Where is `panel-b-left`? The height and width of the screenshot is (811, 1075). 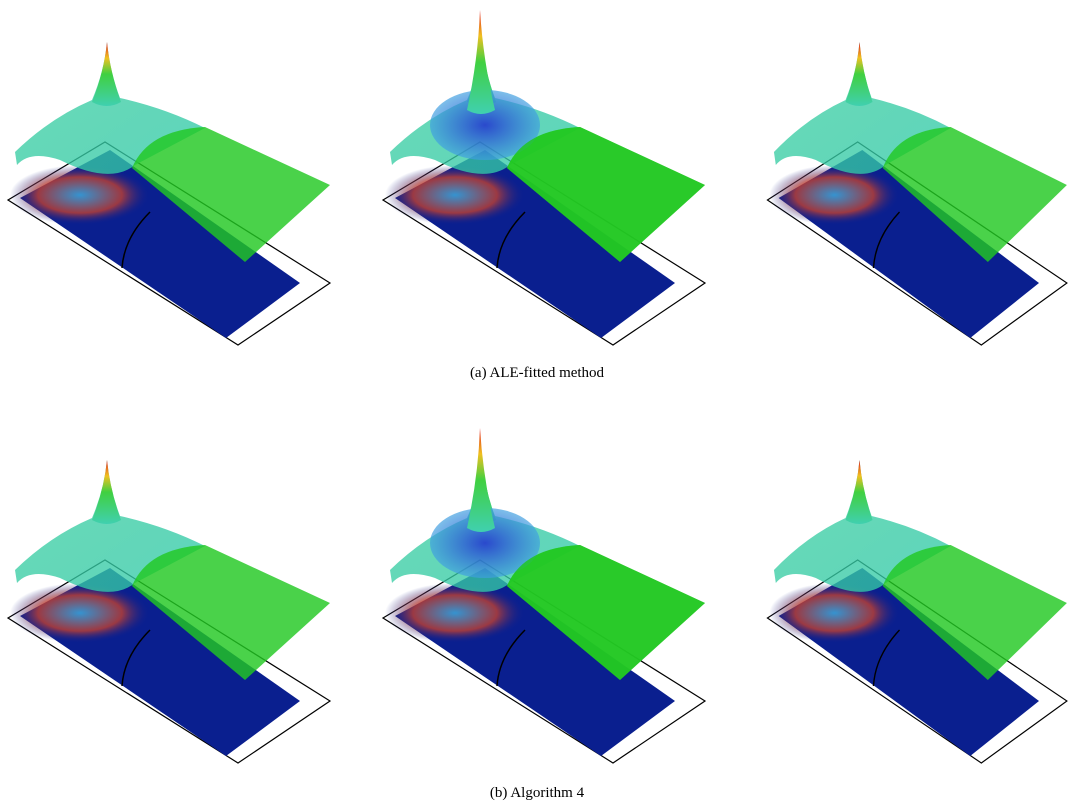 panel-b-left is located at coordinates (169, 611).